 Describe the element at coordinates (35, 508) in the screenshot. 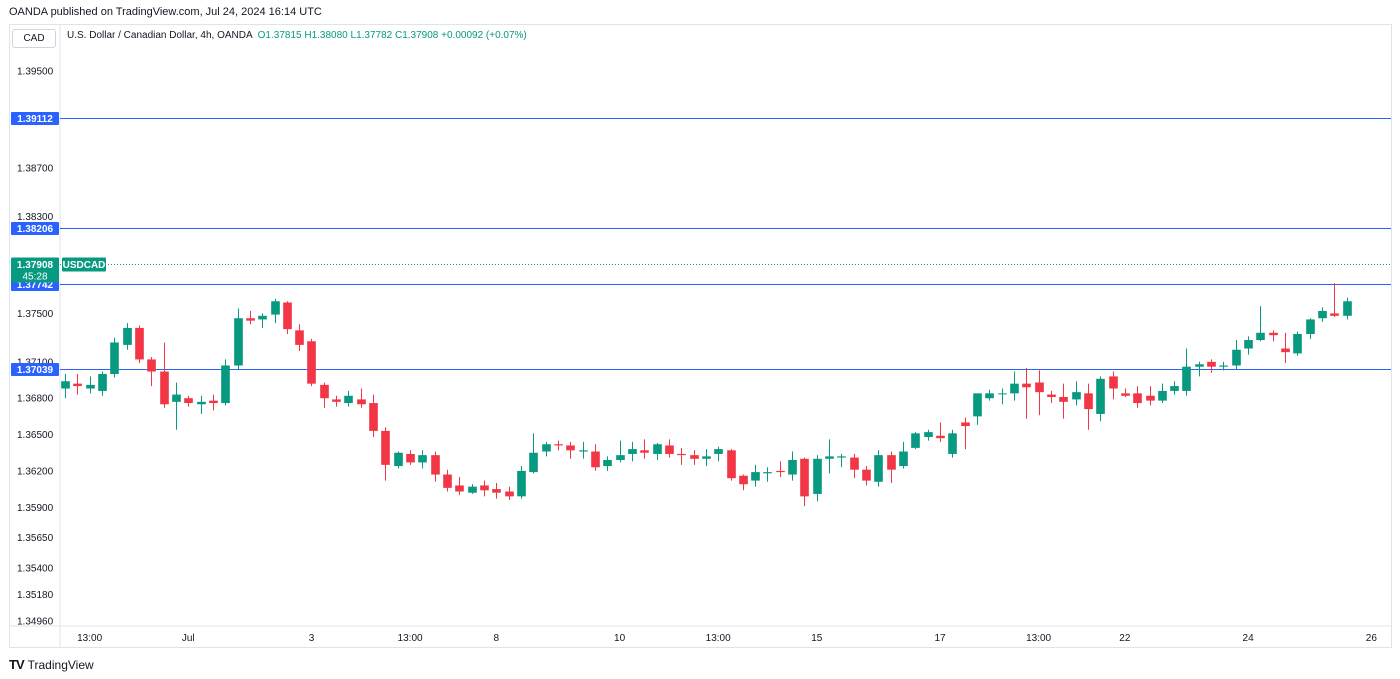

I see `price-tick-label: 1.35900` at that location.